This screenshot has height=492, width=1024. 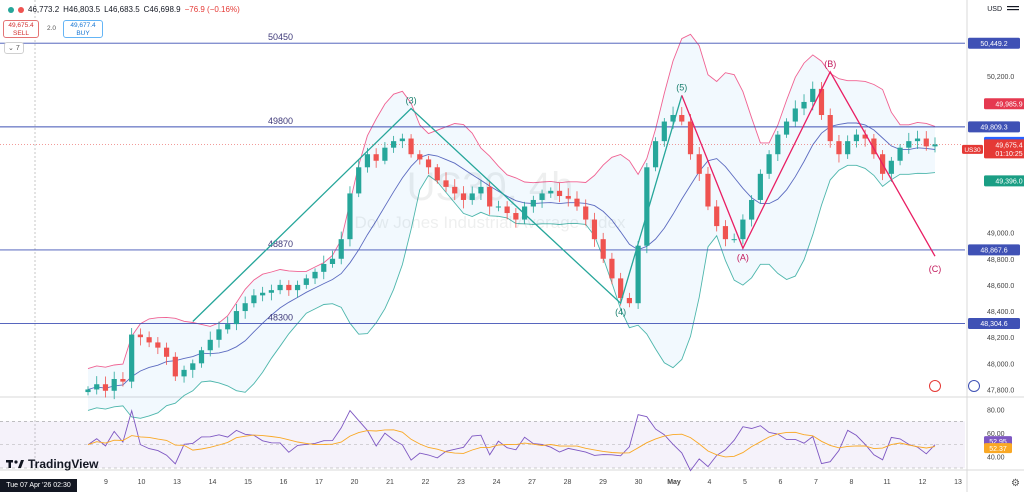 I want to click on time-tick-label: 9, so click(x=106, y=482).